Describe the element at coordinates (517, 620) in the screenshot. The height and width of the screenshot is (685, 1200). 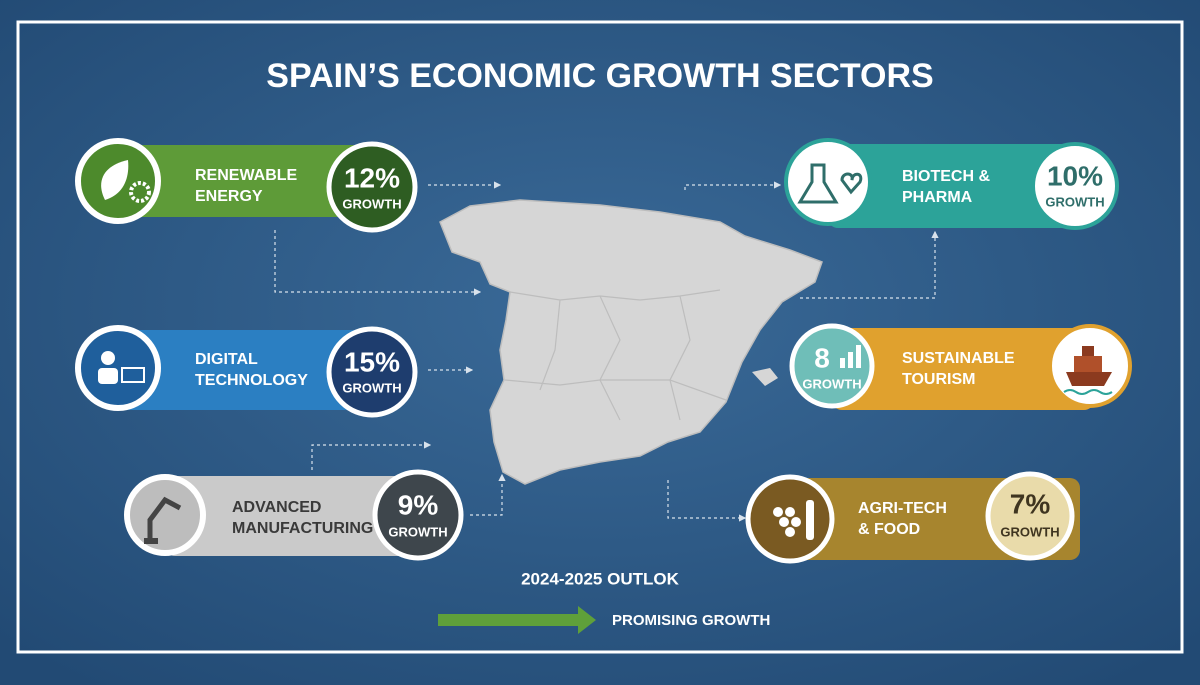
I see `growth-arrow` at that location.